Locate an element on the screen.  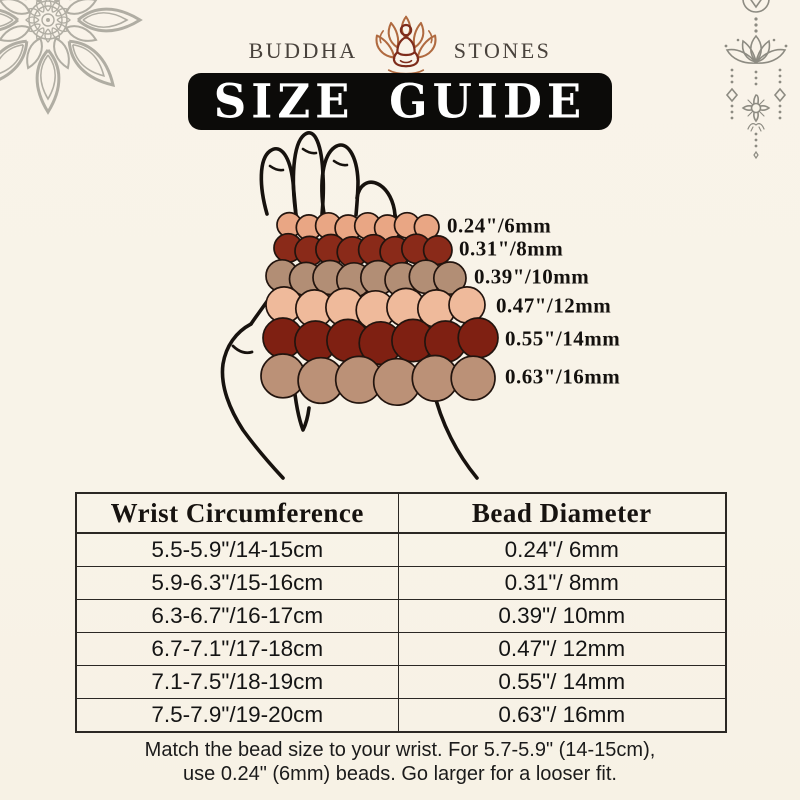
brand-name-left: BUDDHA is located at coordinates (303, 50).